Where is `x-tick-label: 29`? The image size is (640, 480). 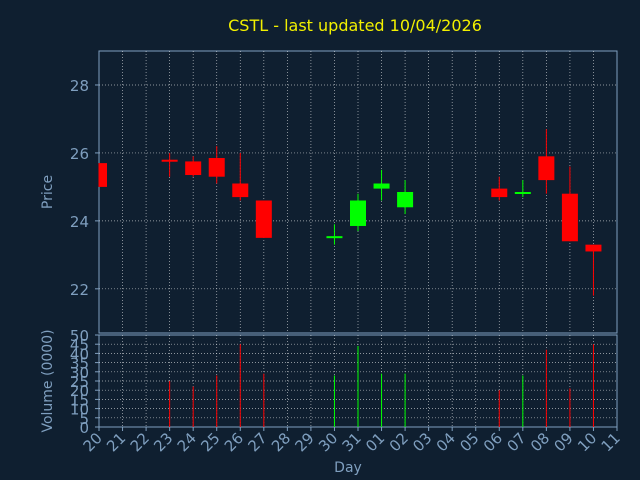
x-tick-label: 29 is located at coordinates (305, 442).